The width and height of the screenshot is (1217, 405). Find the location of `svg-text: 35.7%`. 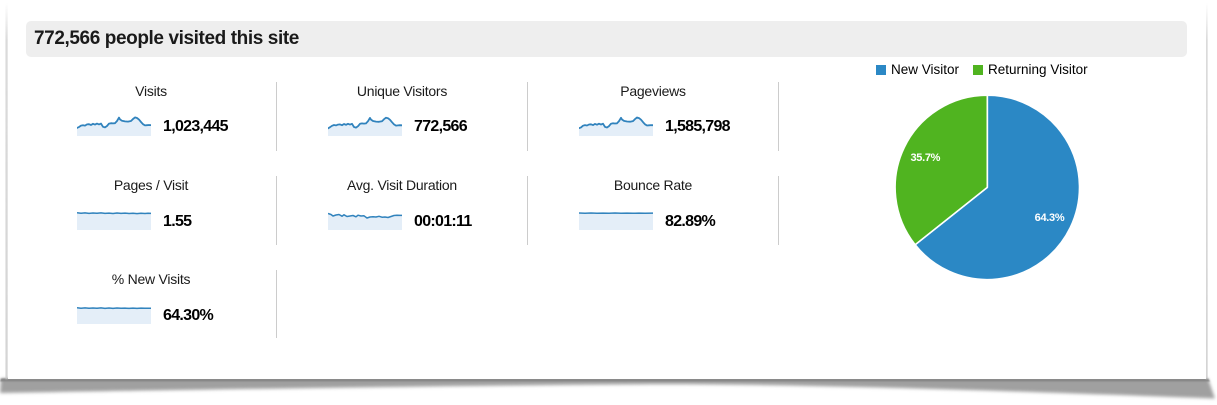

svg-text: 35.7% is located at coordinates (925, 158).